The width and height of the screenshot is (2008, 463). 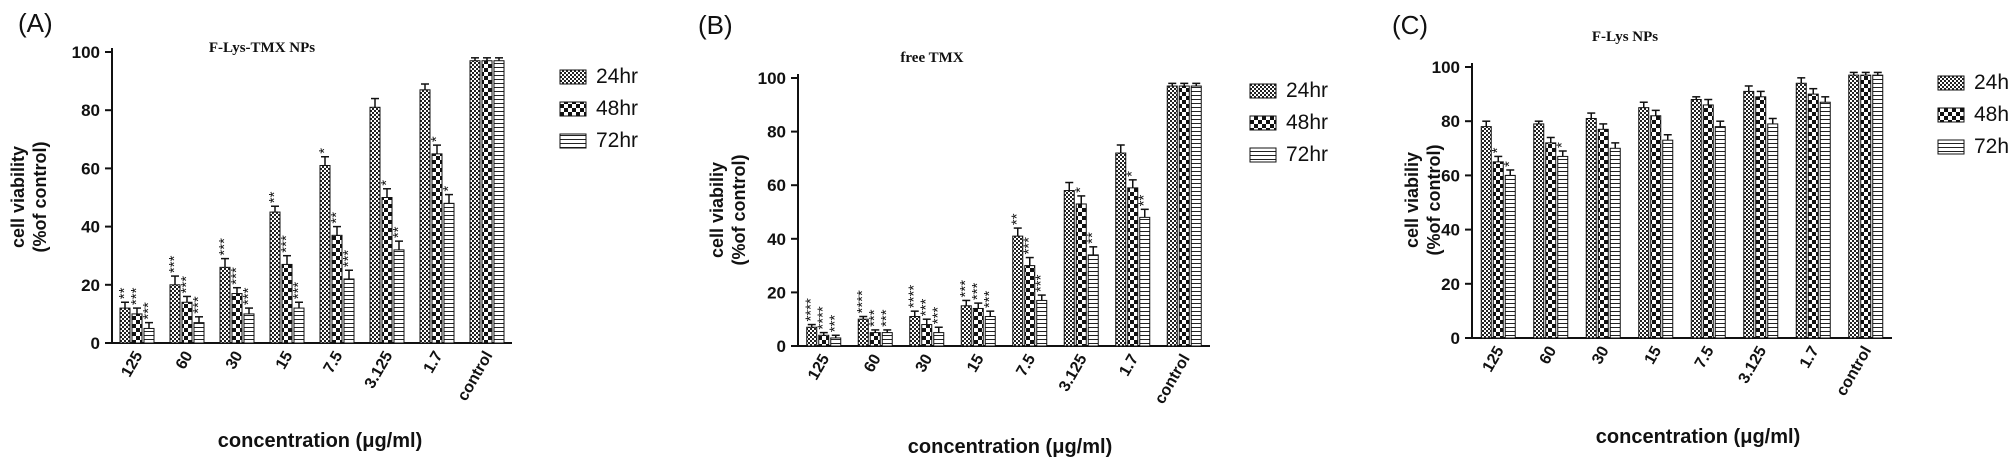 I want to click on y-tick-label: 60, so click(x=1450, y=175).